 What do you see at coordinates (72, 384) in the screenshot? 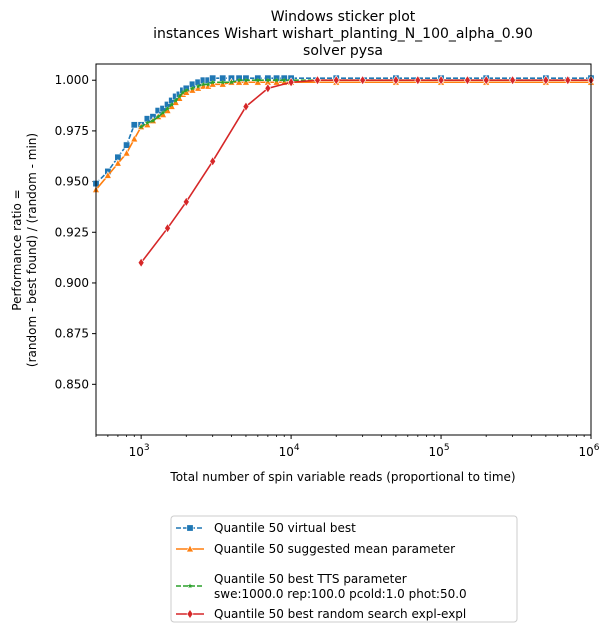
I see `y-tick-label: 0.850` at bounding box center [72, 384].